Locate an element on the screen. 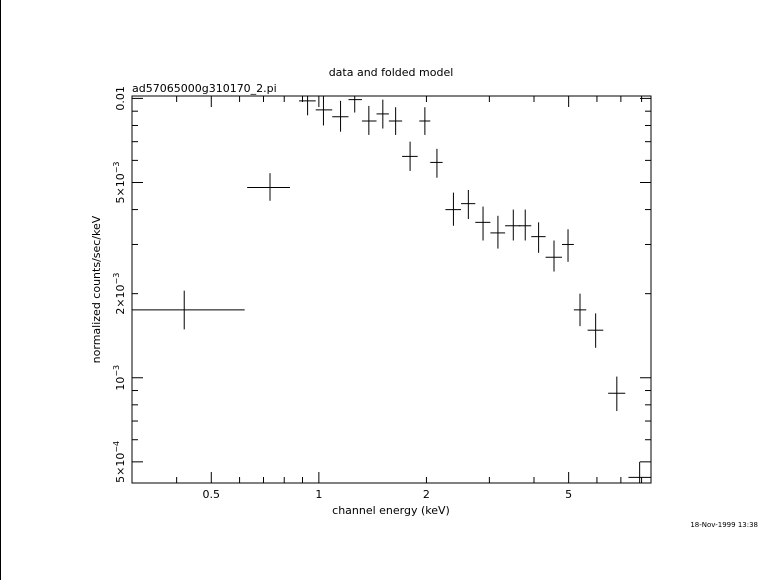  chart-title: data and folded model is located at coordinates (391, 72).